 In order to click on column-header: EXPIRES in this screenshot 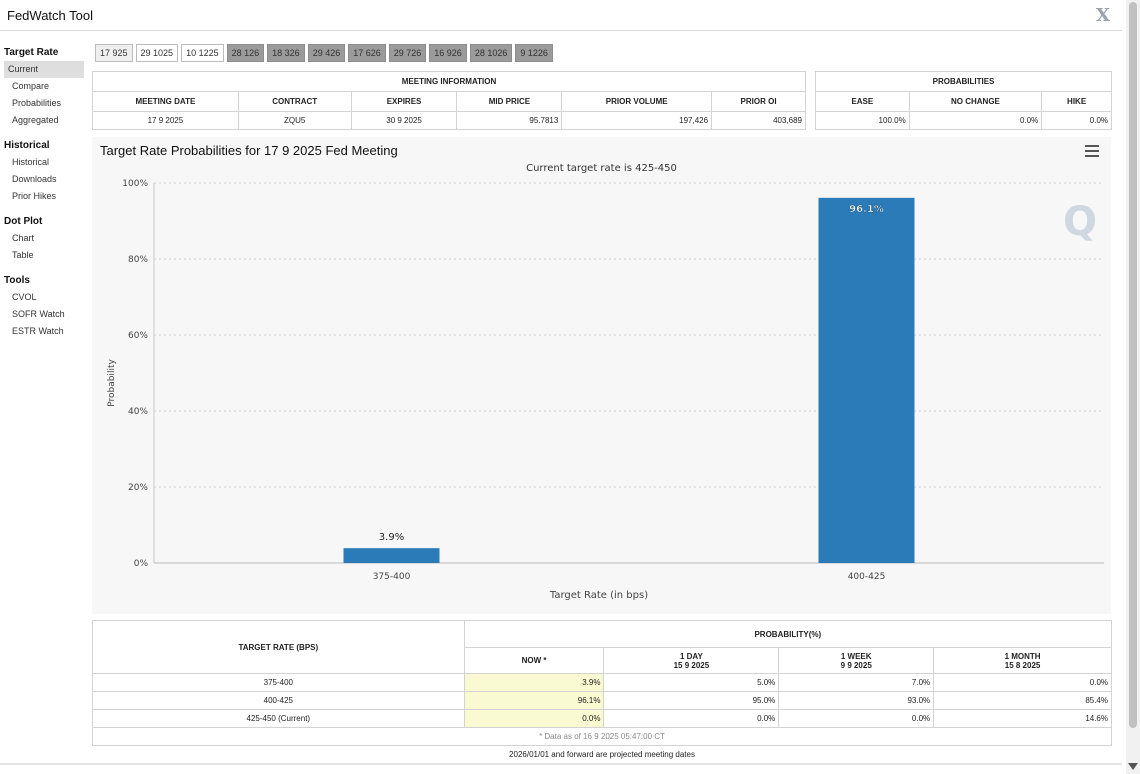, I will do `click(404, 101)`.